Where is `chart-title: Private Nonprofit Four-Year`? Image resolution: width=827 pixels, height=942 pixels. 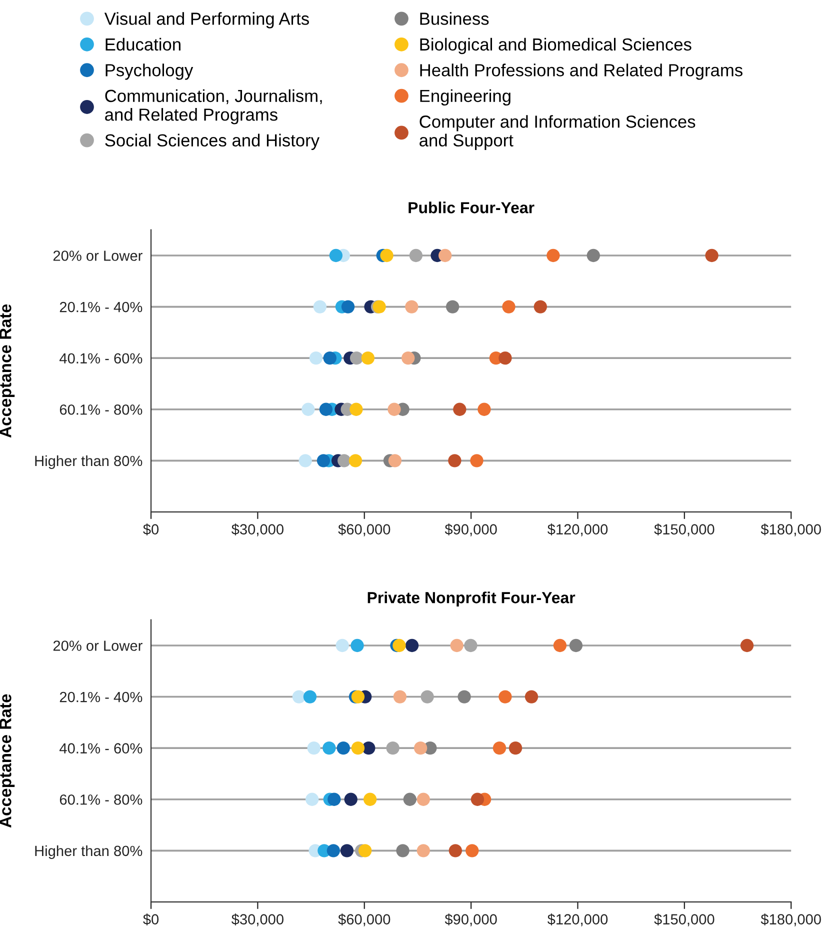
chart-title: Private Nonprofit Four-Year is located at coordinates (472, 599).